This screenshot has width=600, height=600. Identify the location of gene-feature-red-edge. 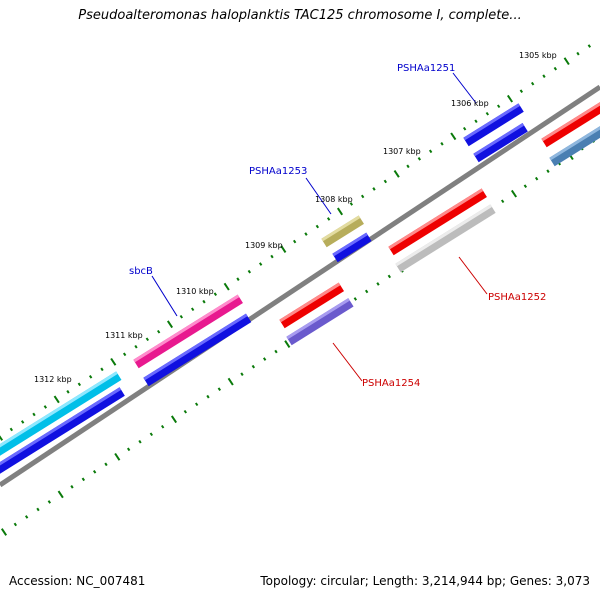
(570, 122).